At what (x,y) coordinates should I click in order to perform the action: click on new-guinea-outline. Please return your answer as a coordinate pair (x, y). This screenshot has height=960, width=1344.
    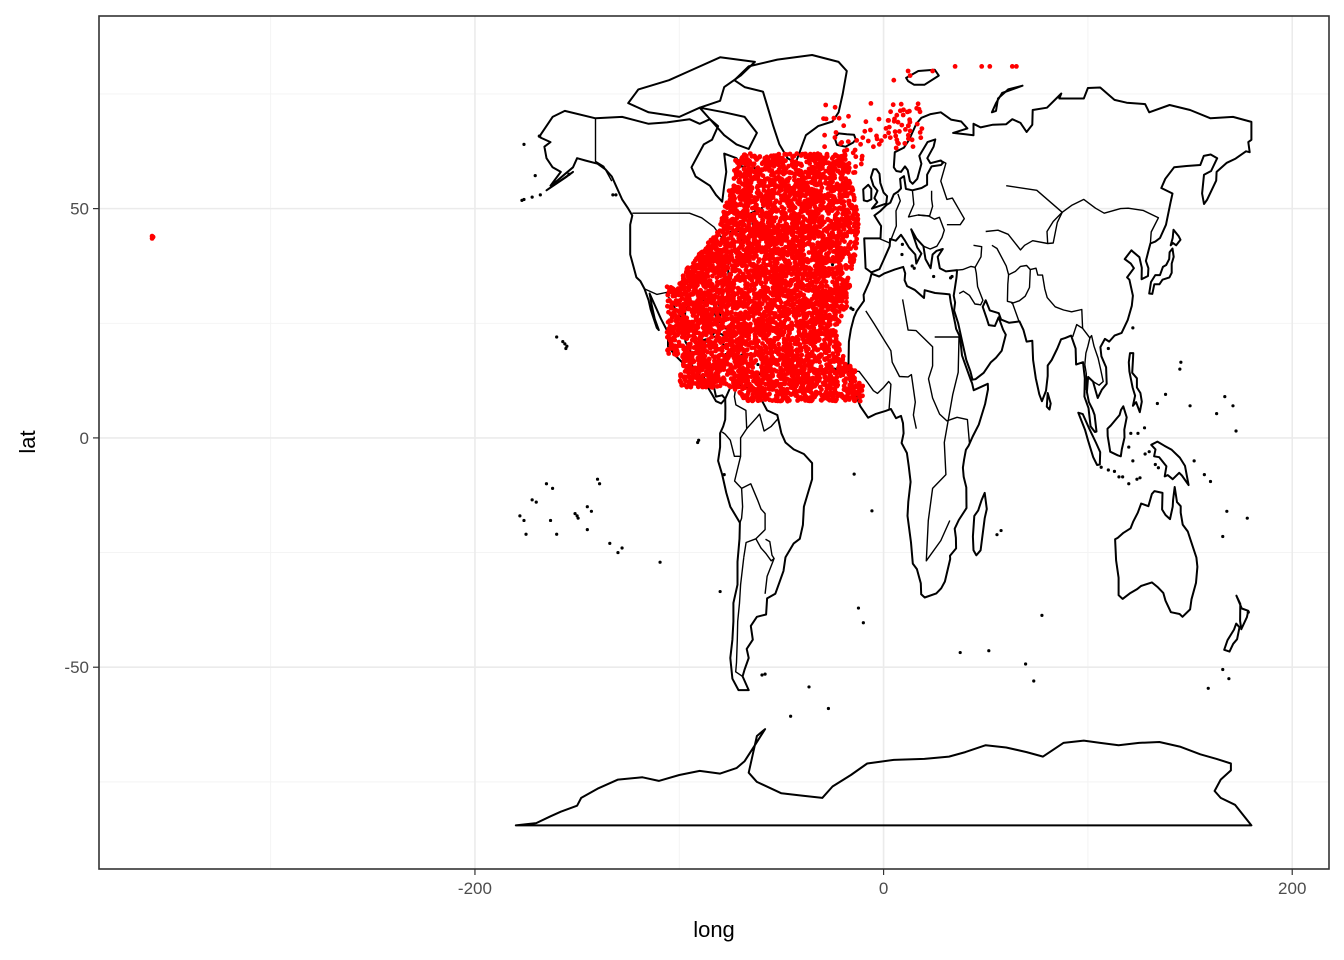
    Looking at the image, I should click on (1170, 463).